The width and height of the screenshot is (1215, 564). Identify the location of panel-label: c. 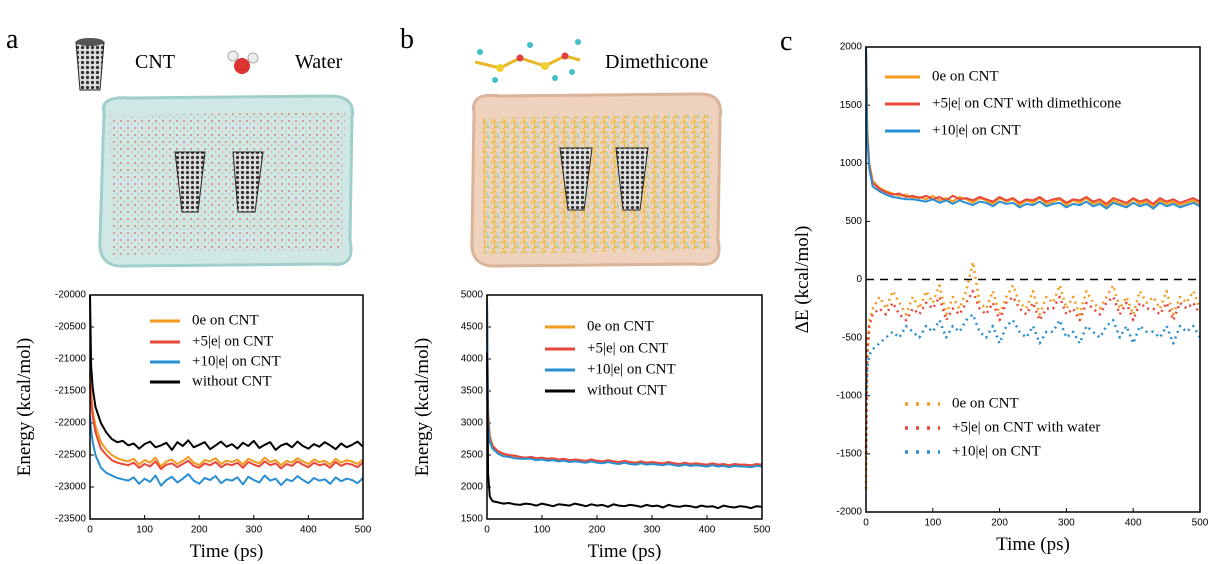
(786, 41).